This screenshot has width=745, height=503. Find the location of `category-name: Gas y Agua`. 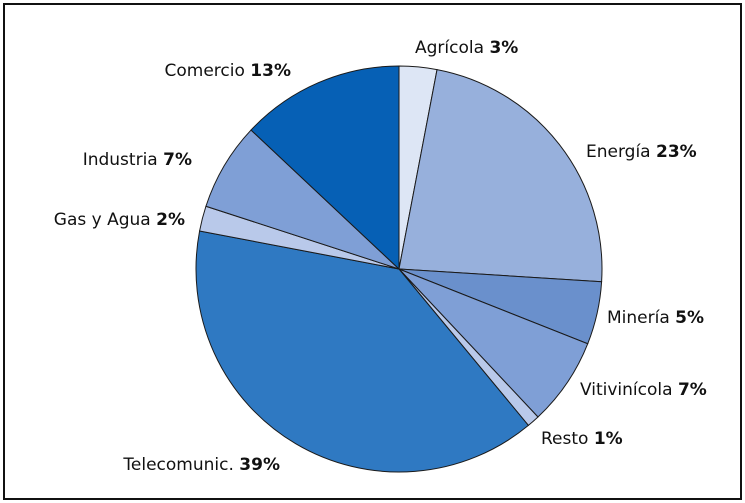

category-name: Gas y Agua is located at coordinates (102, 220).